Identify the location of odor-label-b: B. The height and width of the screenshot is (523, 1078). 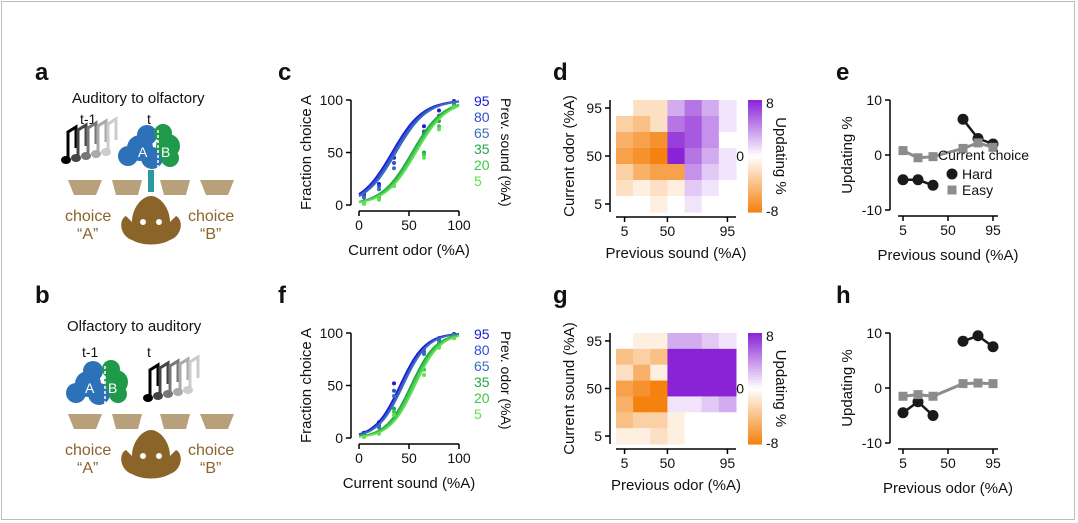
(112, 388).